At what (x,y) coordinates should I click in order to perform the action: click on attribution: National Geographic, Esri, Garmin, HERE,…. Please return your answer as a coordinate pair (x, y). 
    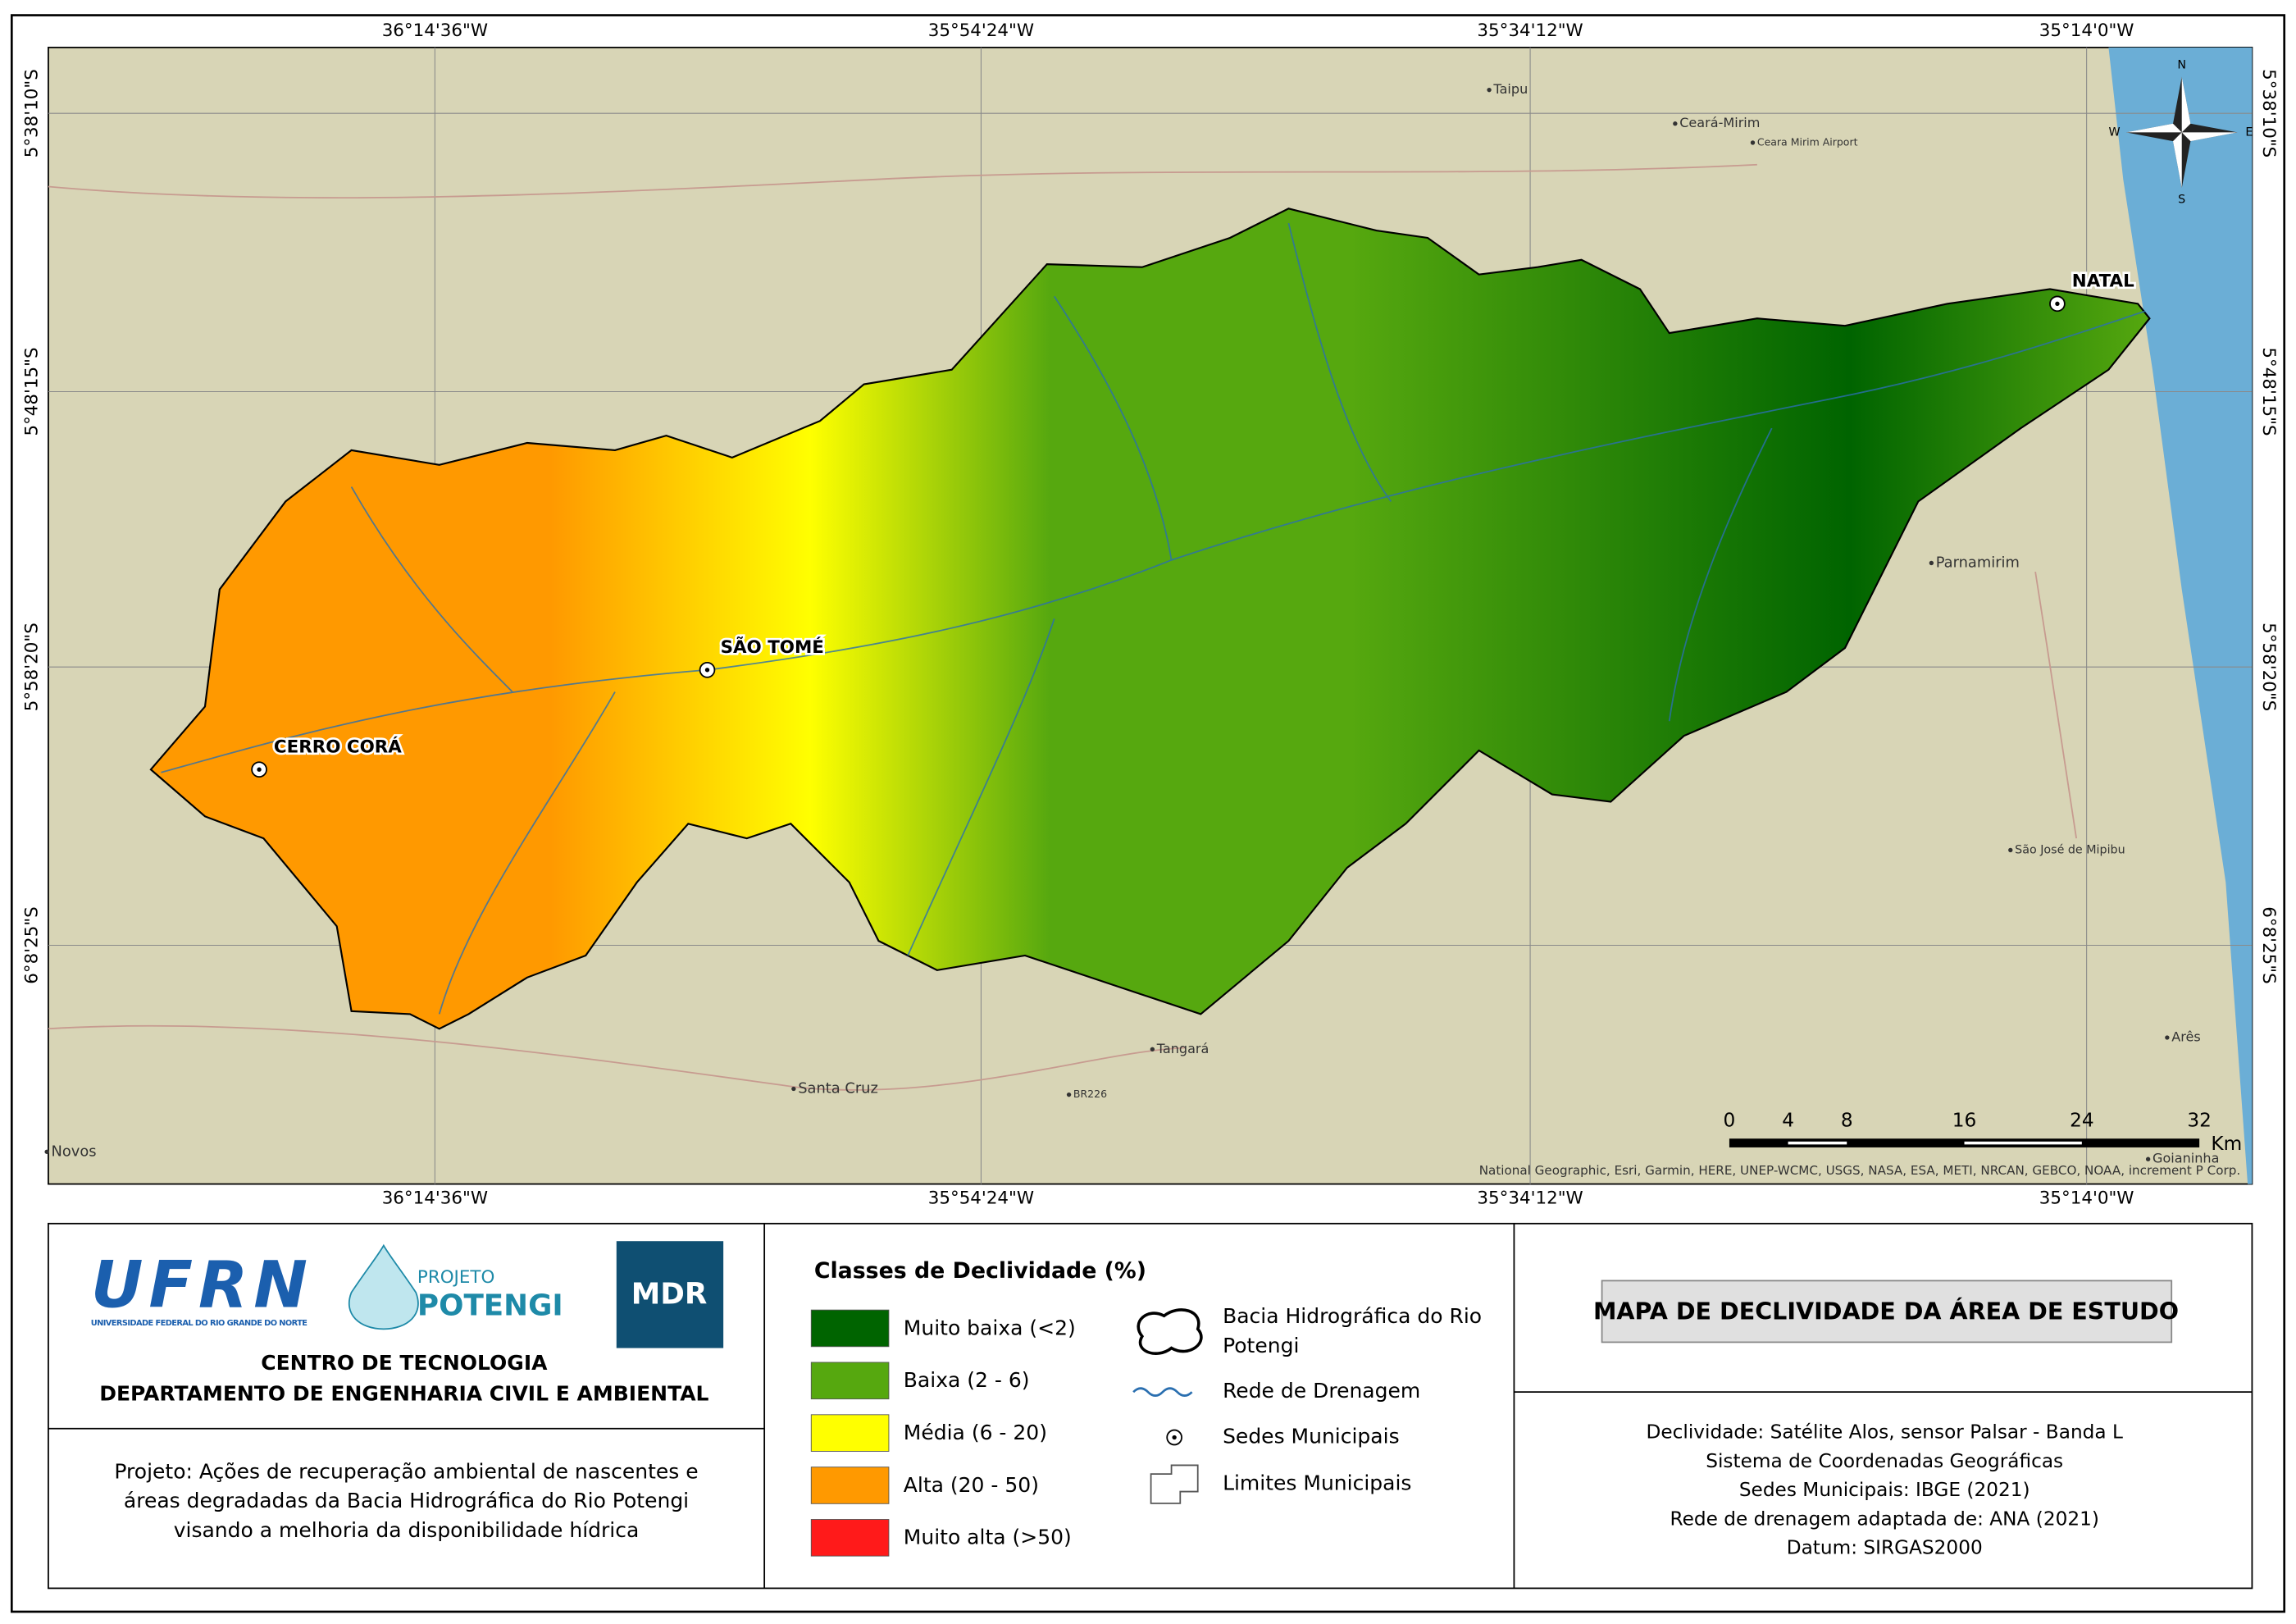
    Looking at the image, I should click on (1859, 1170).